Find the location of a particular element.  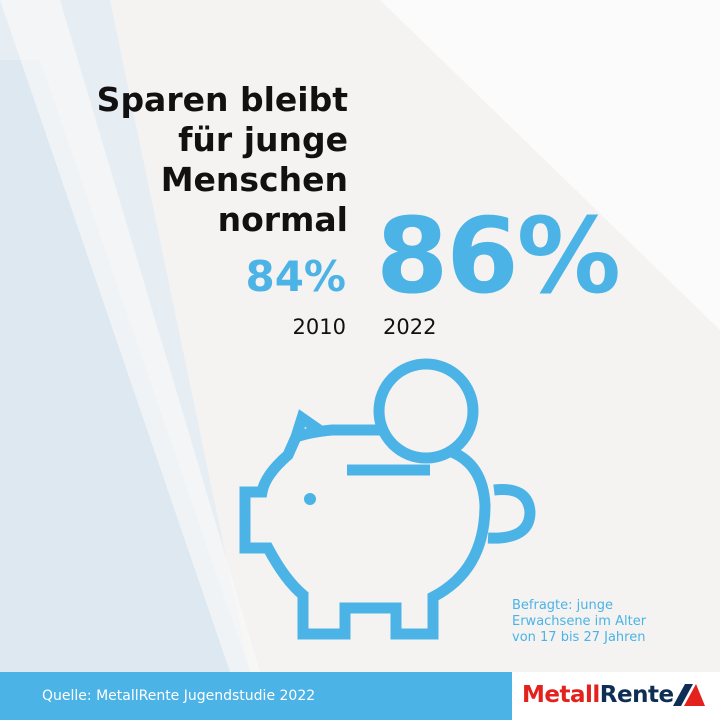

headline-line: Menschen is located at coordinates (254, 179).